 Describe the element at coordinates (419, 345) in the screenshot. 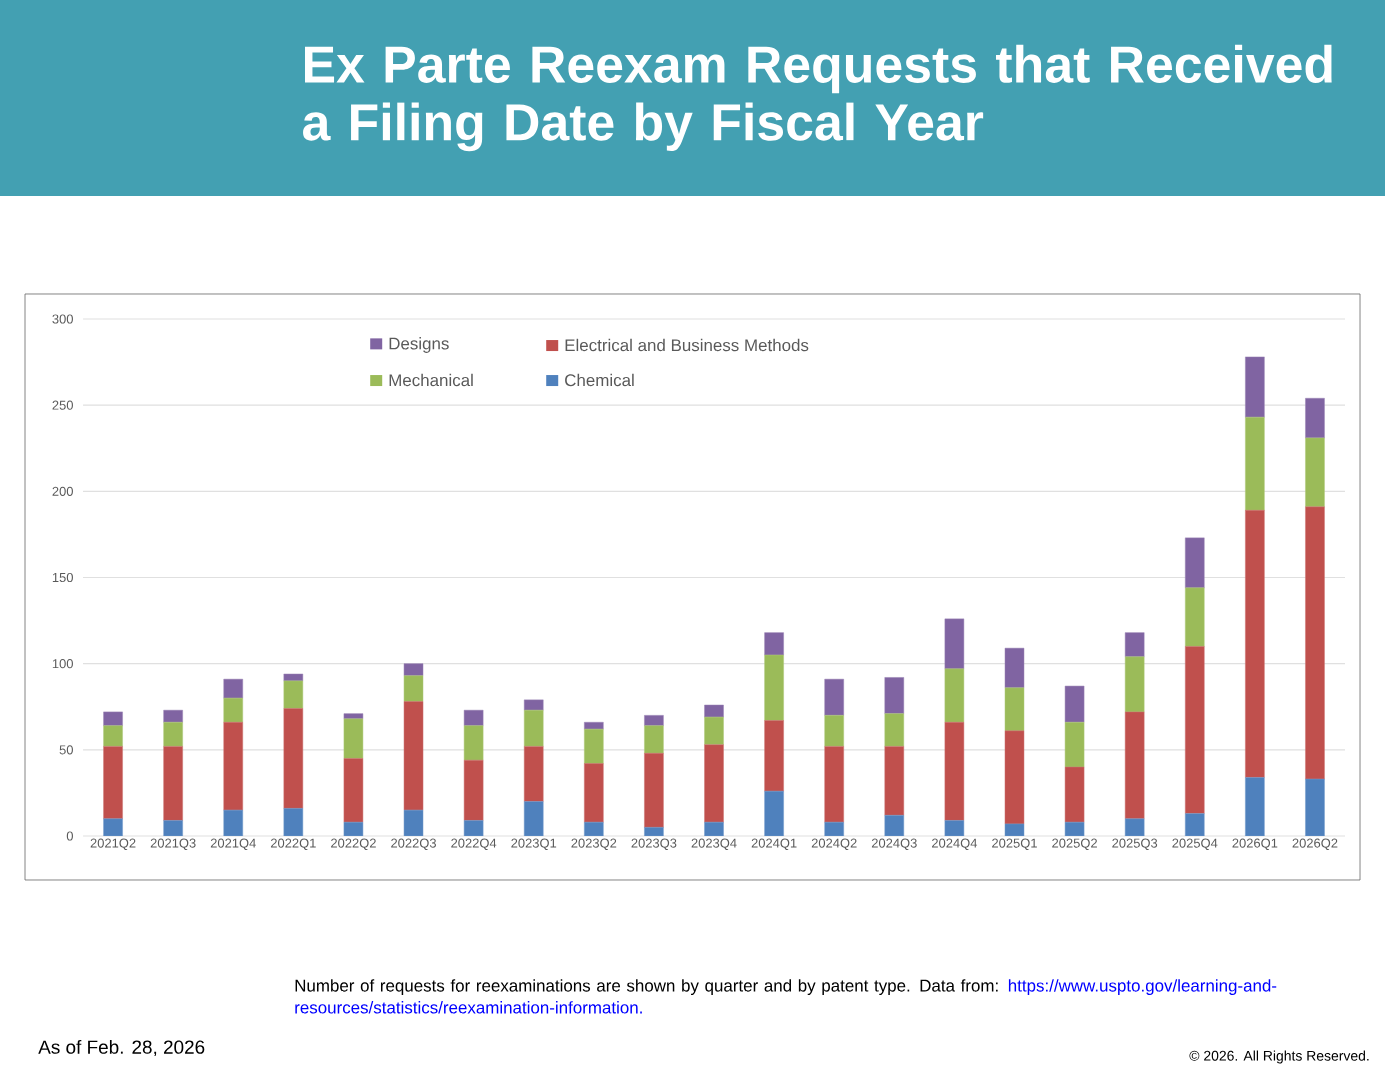

I see `legend-label: Designs` at that location.